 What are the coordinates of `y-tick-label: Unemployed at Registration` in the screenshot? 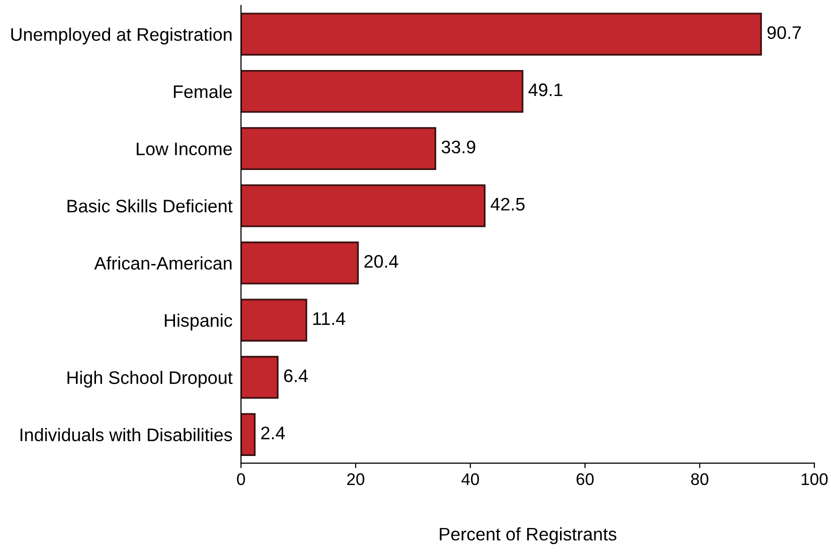 It's located at (121, 36).